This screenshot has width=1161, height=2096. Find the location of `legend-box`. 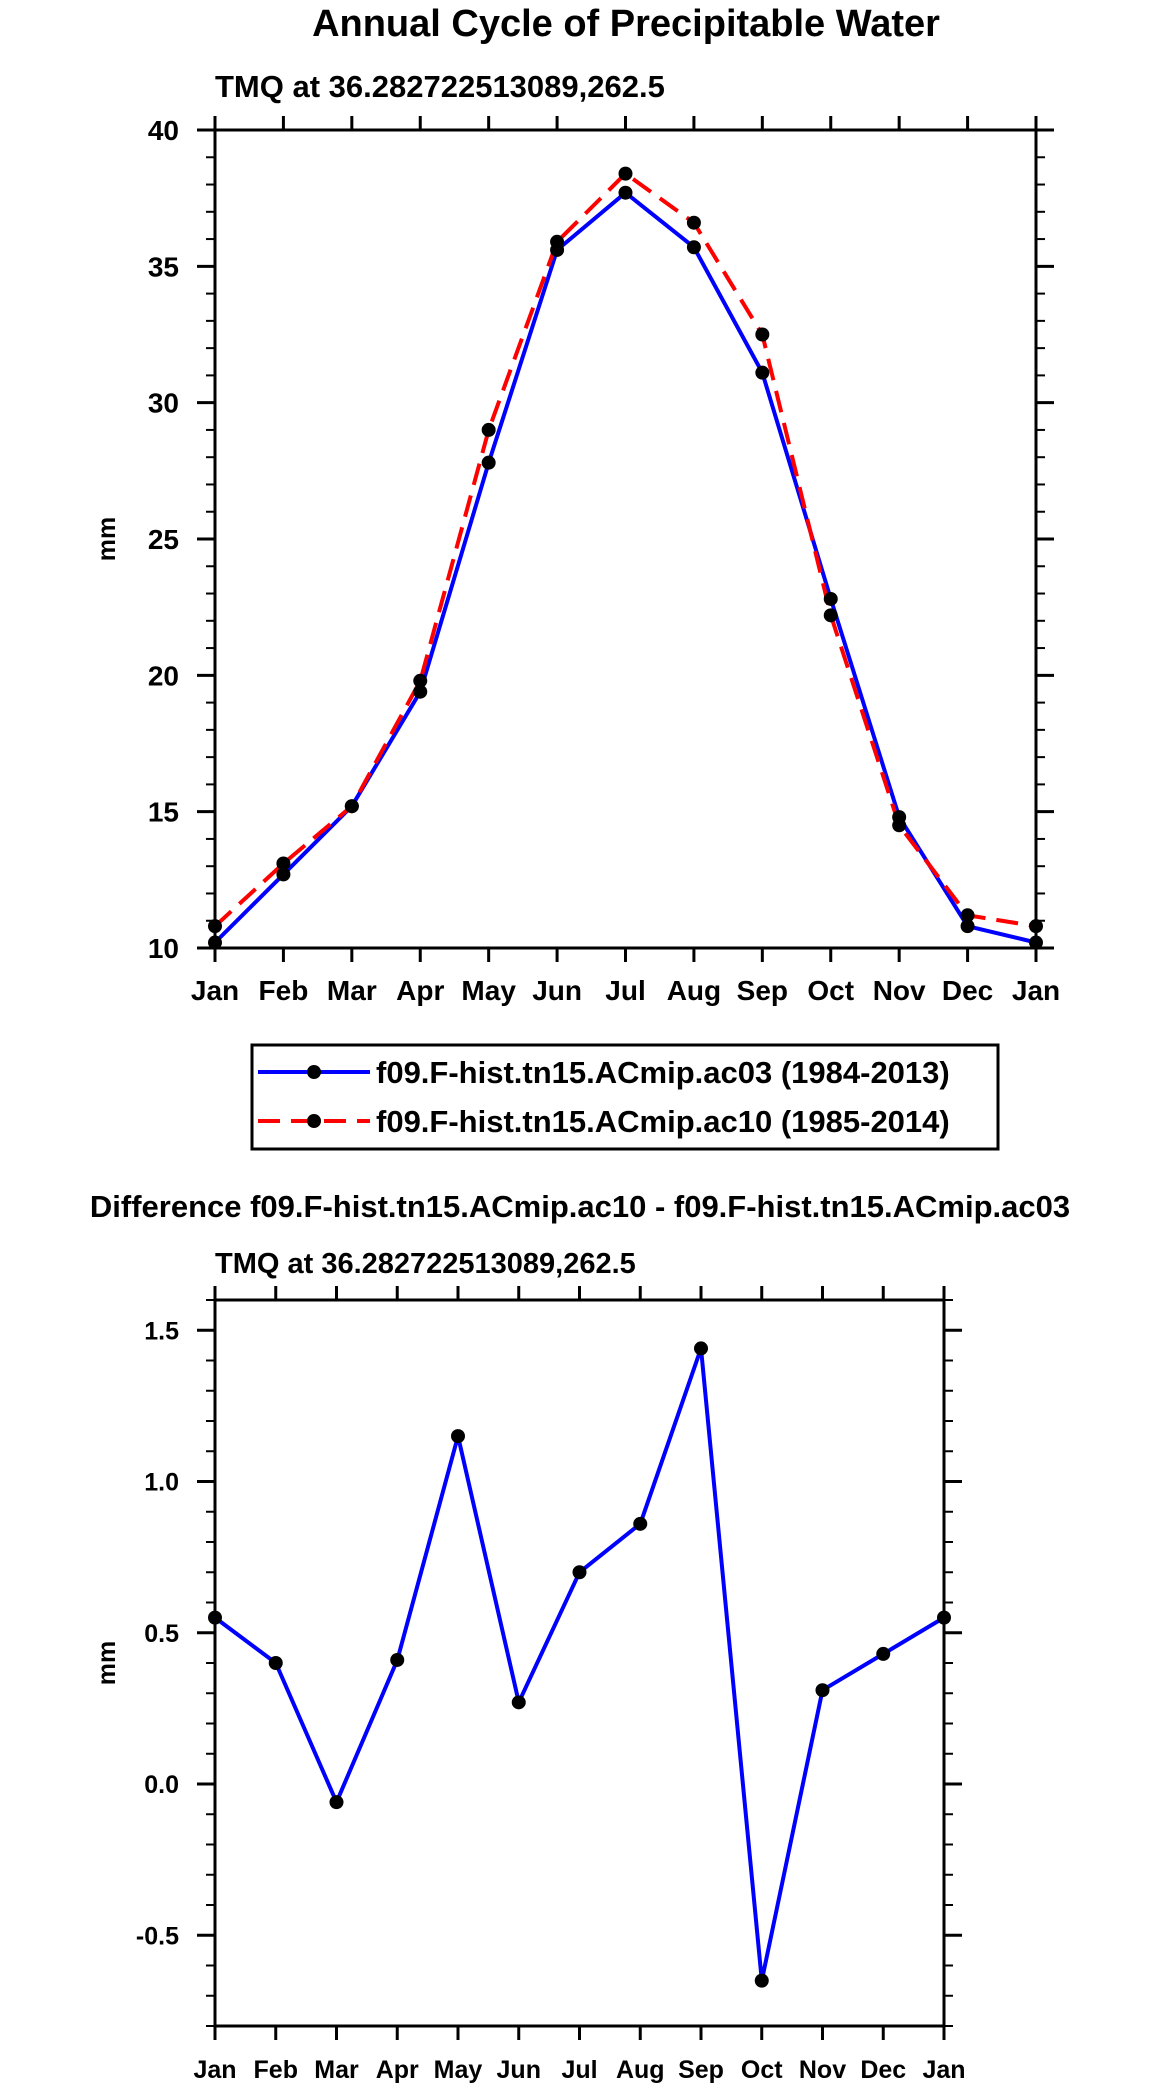

legend-box is located at coordinates (625, 1097).